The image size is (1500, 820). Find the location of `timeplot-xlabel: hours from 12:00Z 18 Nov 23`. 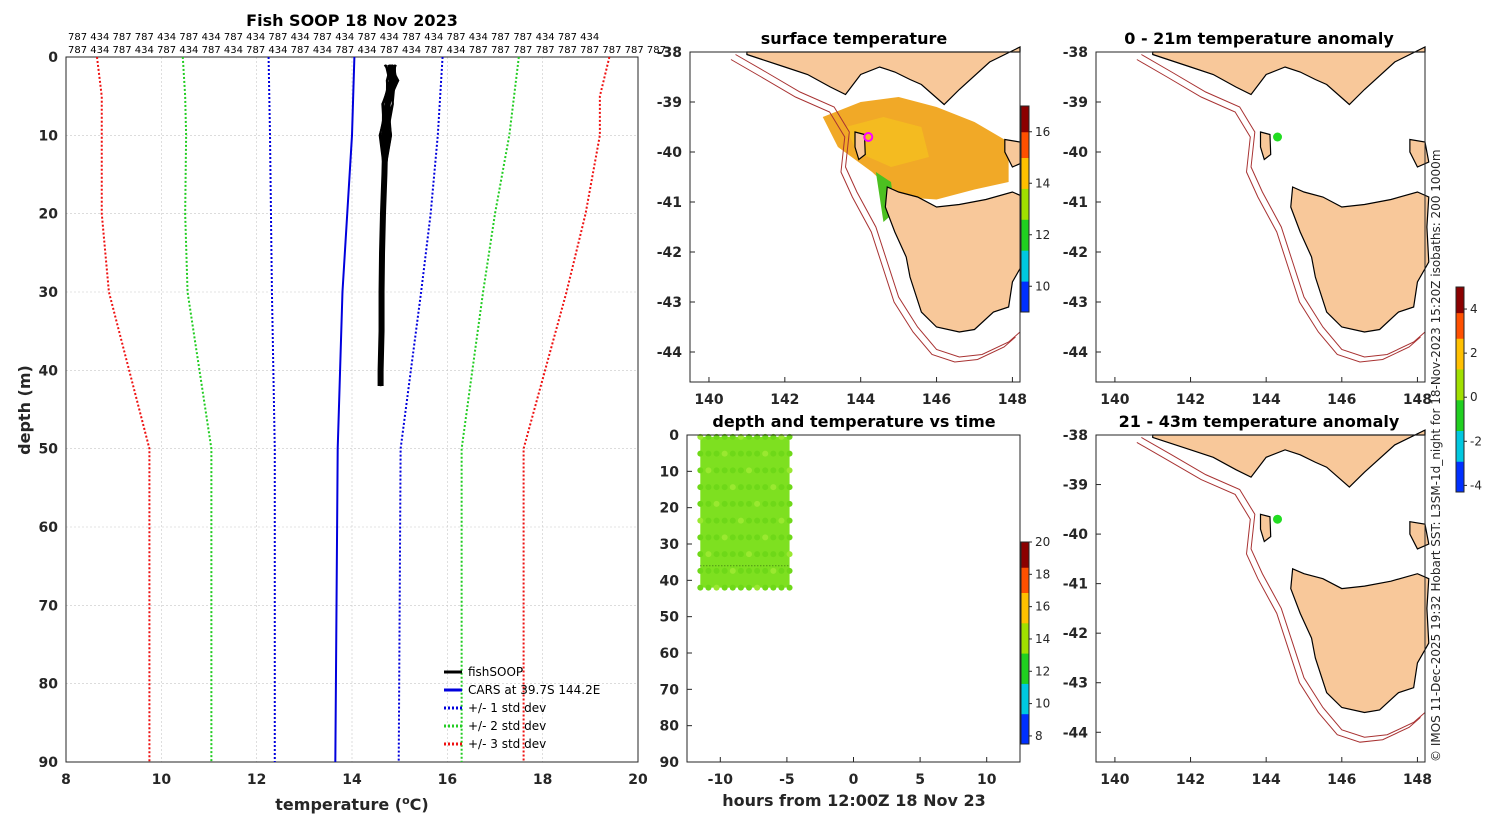

timeplot-xlabel: hours from 12:00Z 18 Nov 23 is located at coordinates (853, 800).